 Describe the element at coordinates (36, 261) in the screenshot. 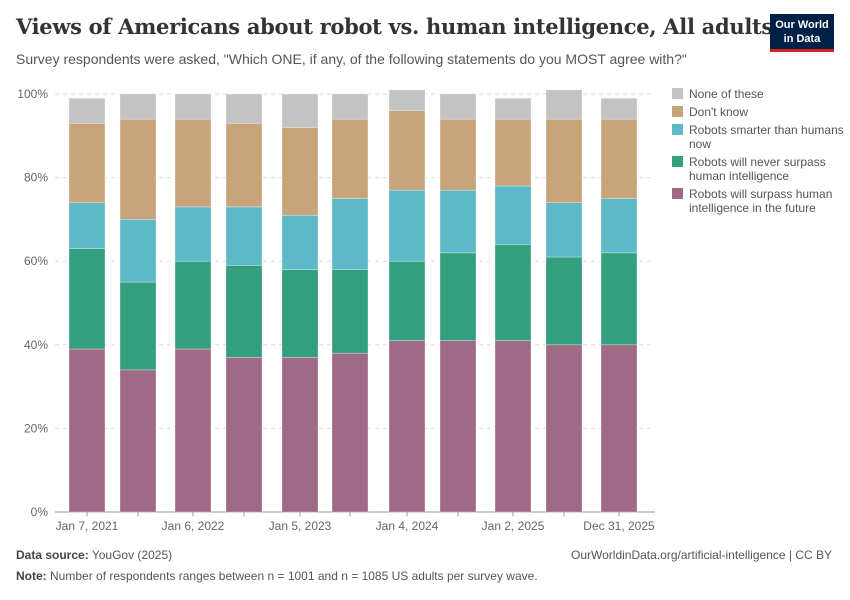

I see `y-tick-label: 60%` at that location.